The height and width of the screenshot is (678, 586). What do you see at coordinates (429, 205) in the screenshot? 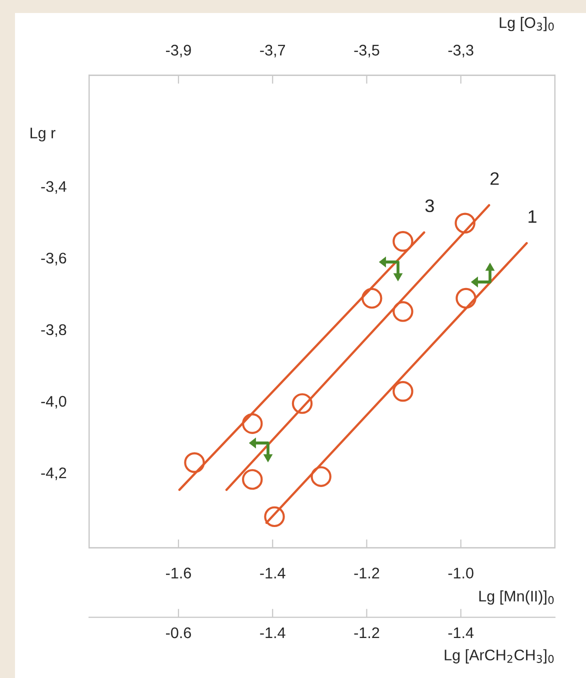
I see `series-label: 3` at bounding box center [429, 205].